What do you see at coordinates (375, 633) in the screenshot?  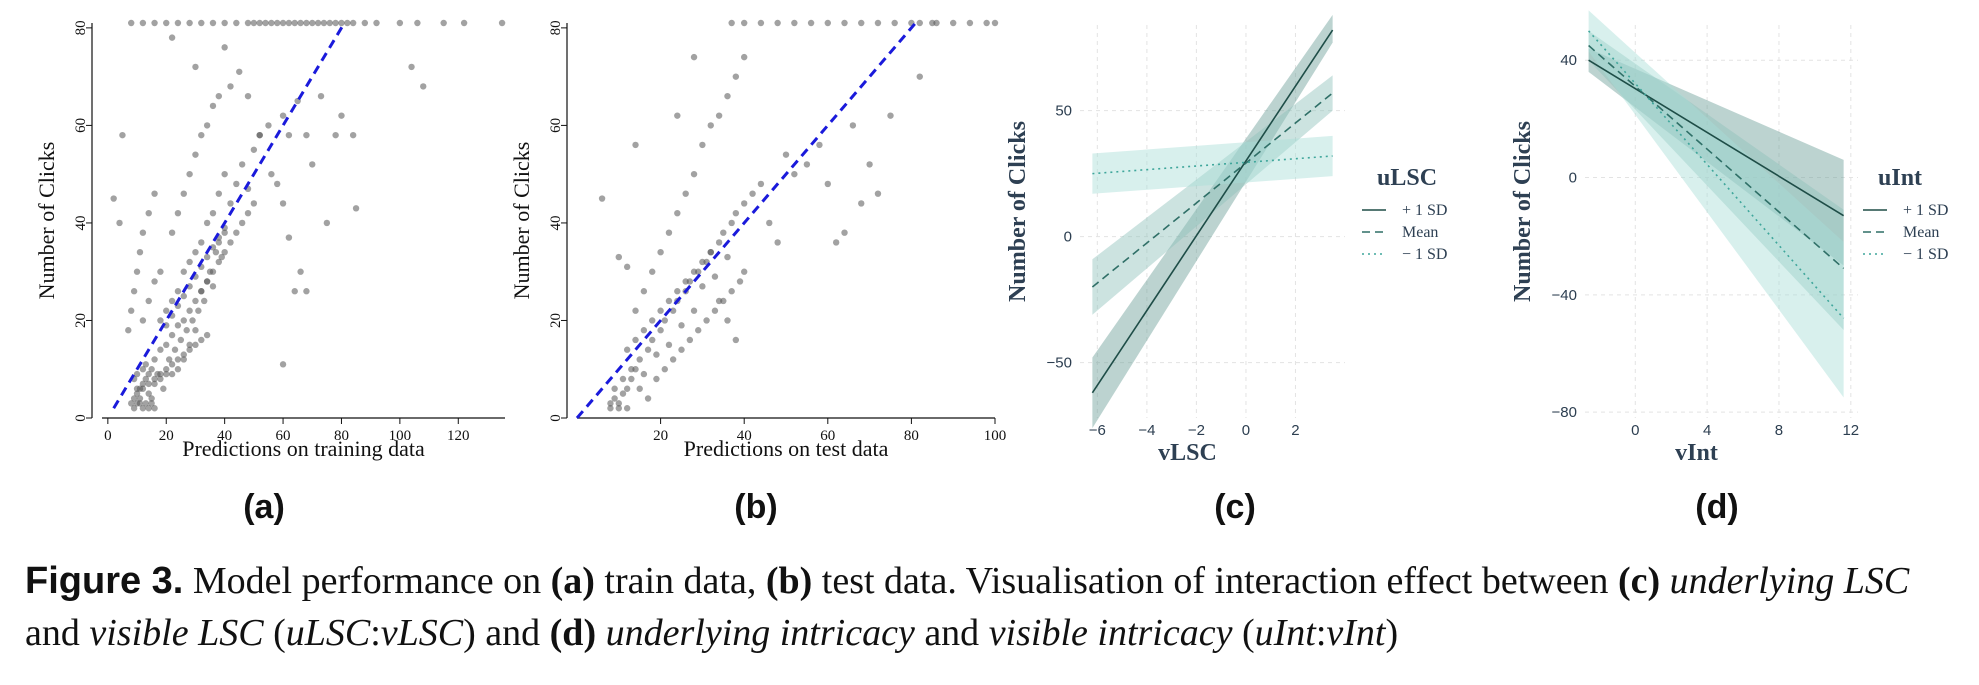 I see `caption-text: :` at bounding box center [375, 633].